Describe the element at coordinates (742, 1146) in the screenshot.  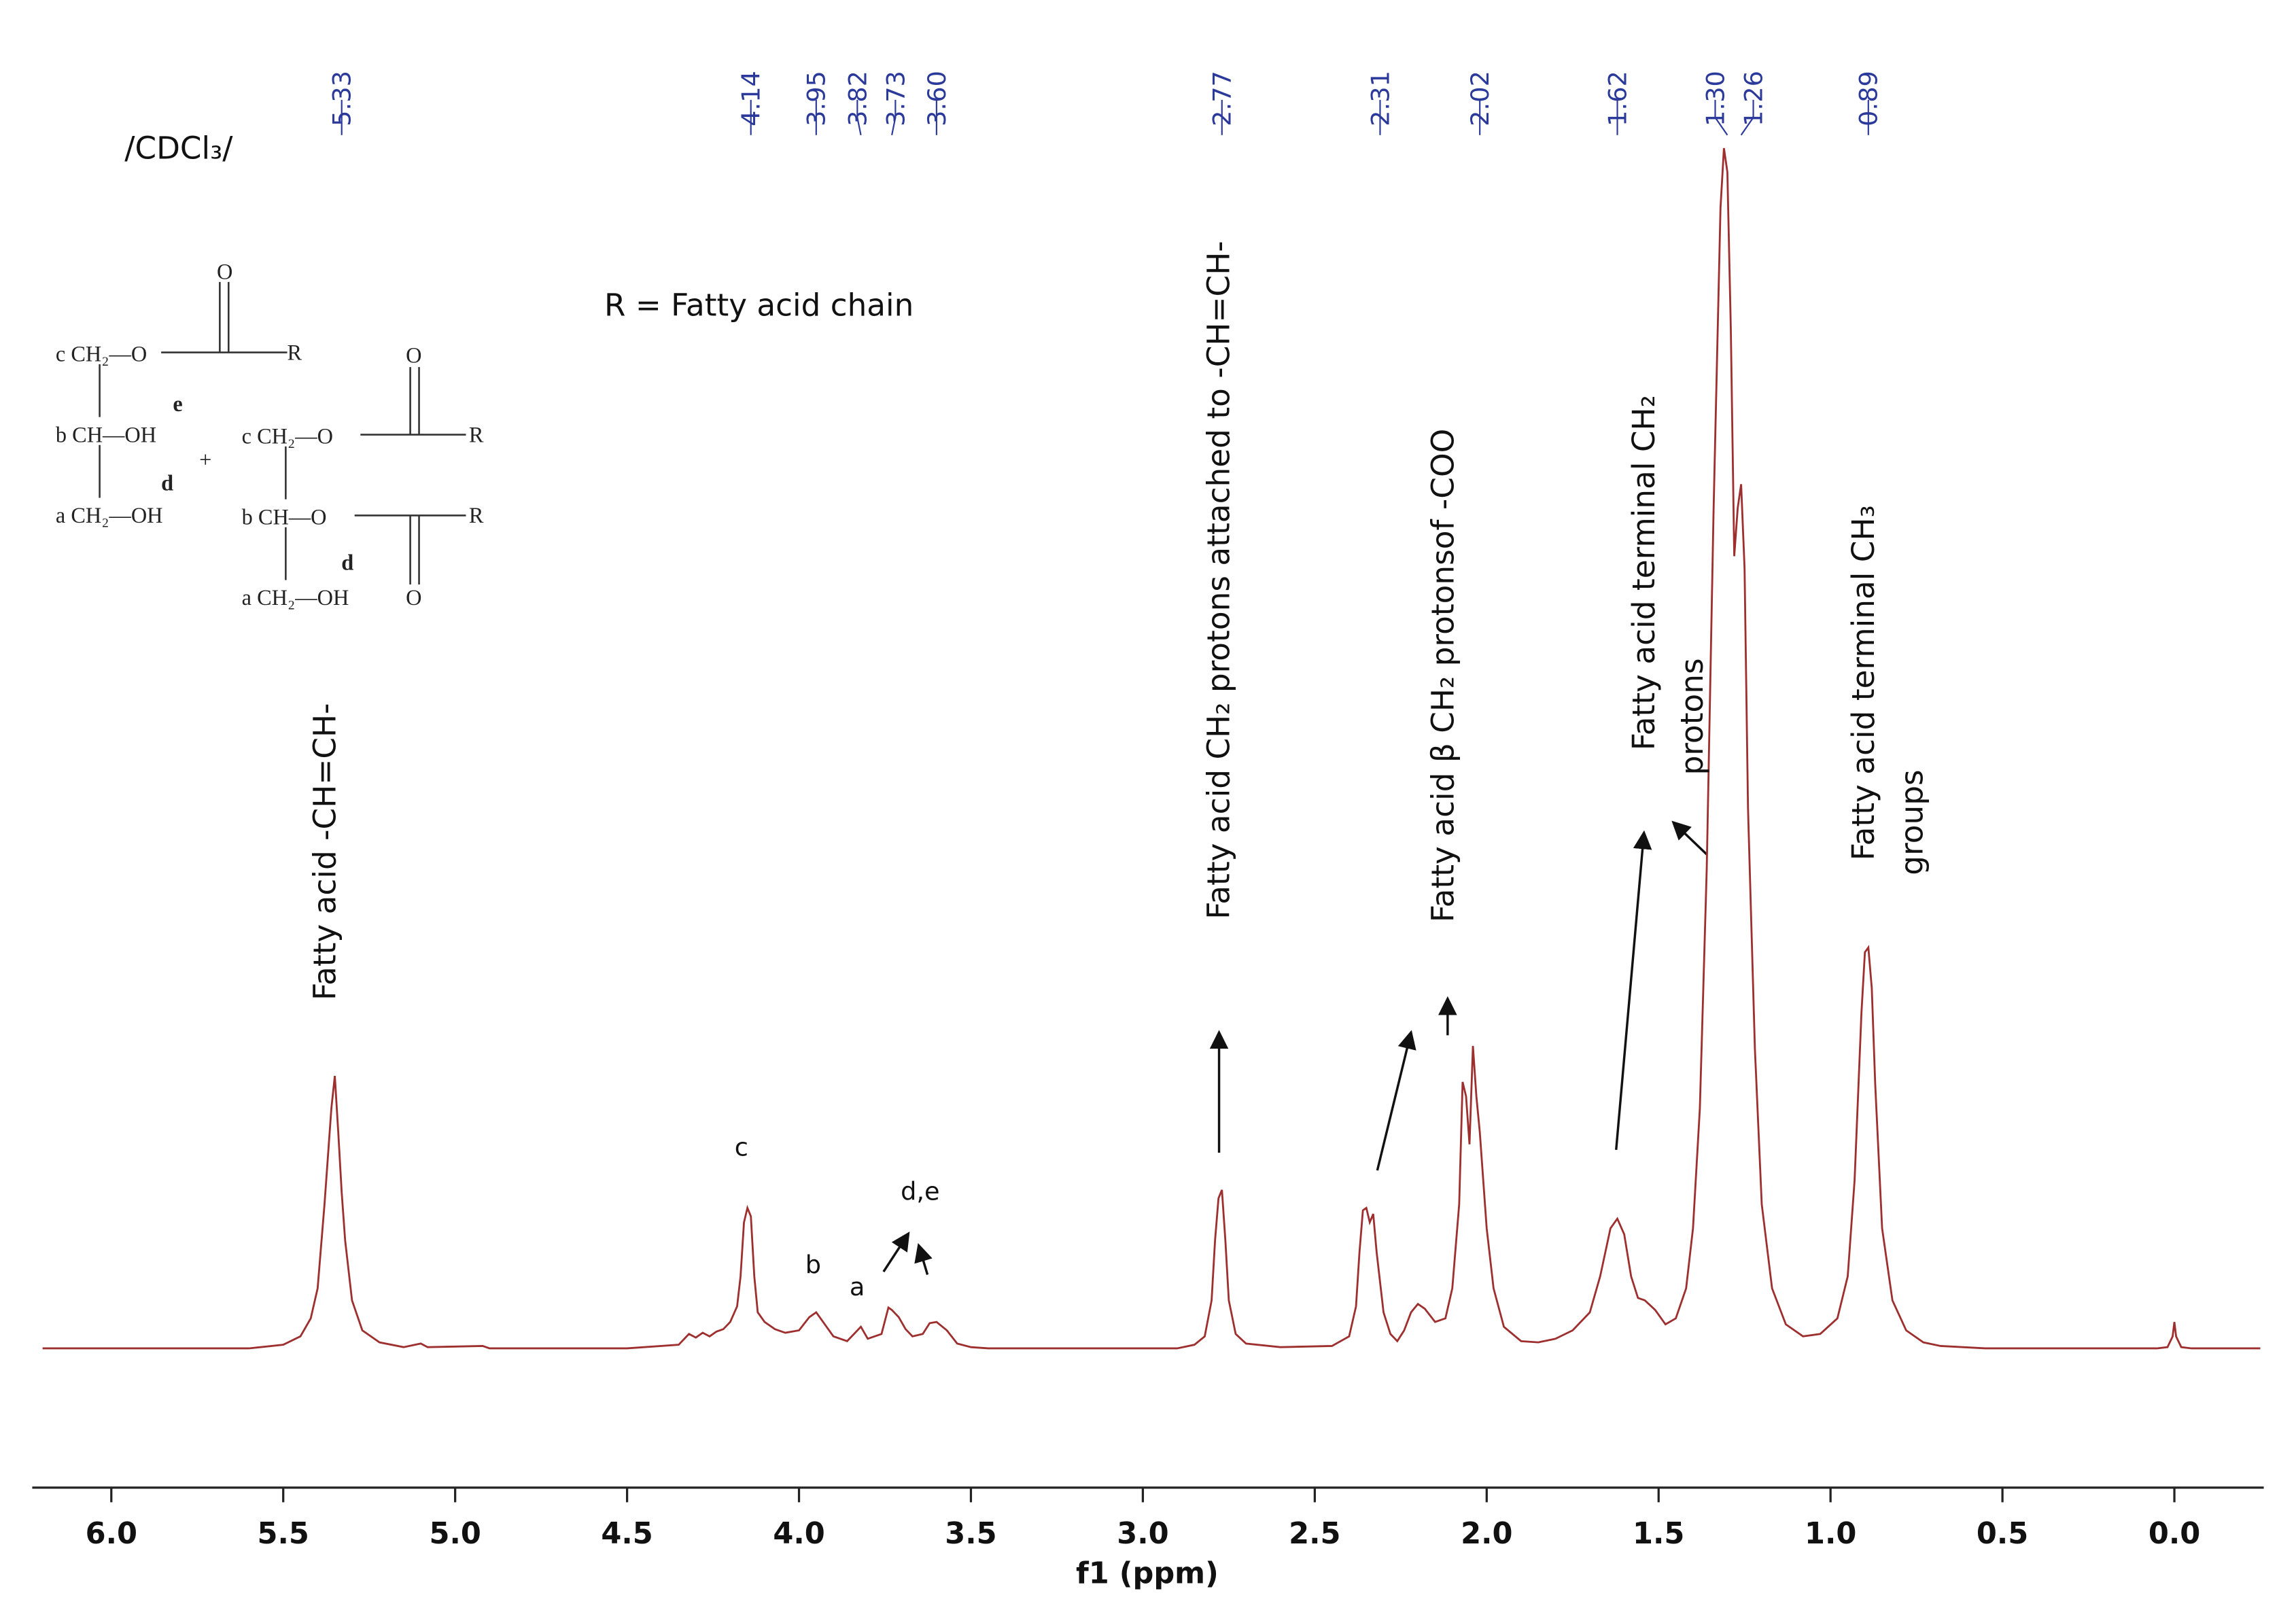
I see `peak-letter: c` at that location.